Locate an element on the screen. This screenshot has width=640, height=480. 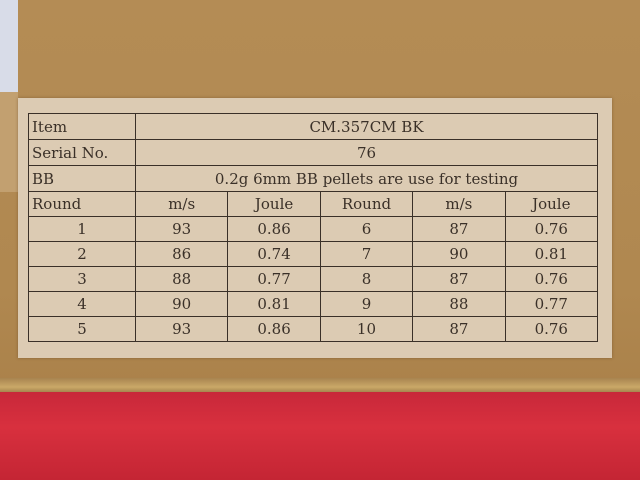
cardboard-edge is located at coordinates (9, 142).